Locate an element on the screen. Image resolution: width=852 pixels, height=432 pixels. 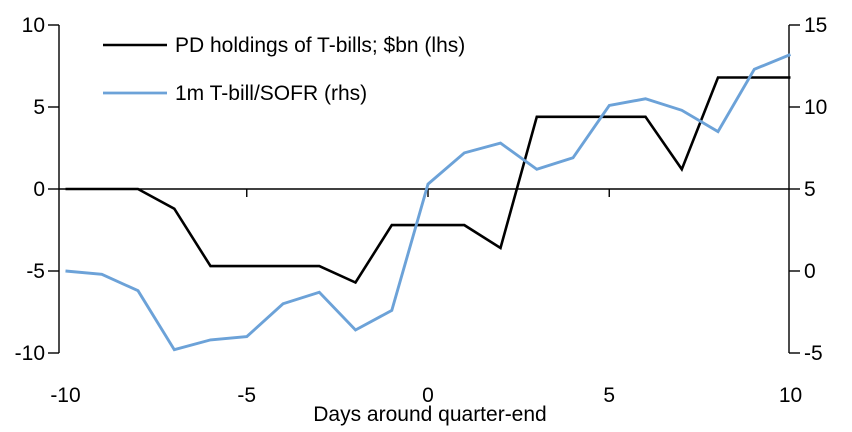
left-axis-tick-label: 5 is located at coordinates (39, 107).